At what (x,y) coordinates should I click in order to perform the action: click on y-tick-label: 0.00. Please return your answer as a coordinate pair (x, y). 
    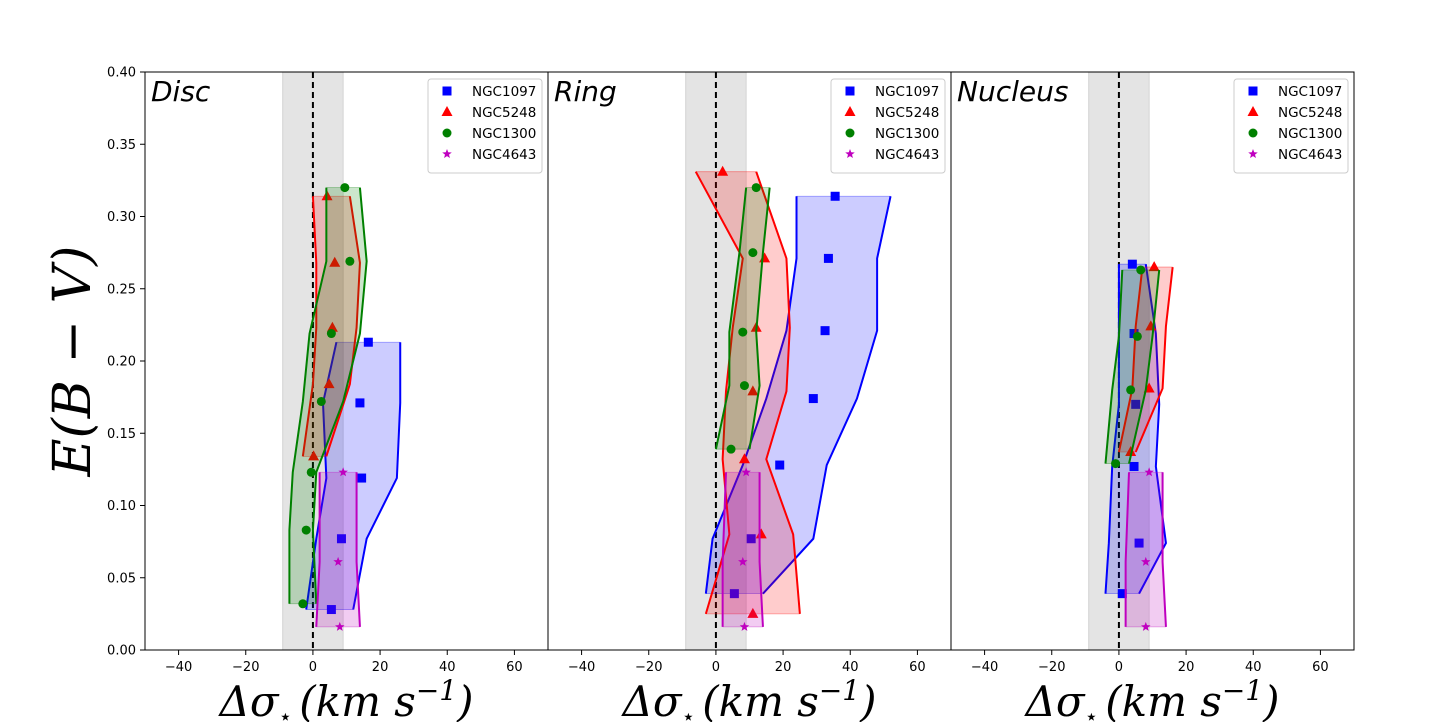
    Looking at the image, I should click on (121, 651).